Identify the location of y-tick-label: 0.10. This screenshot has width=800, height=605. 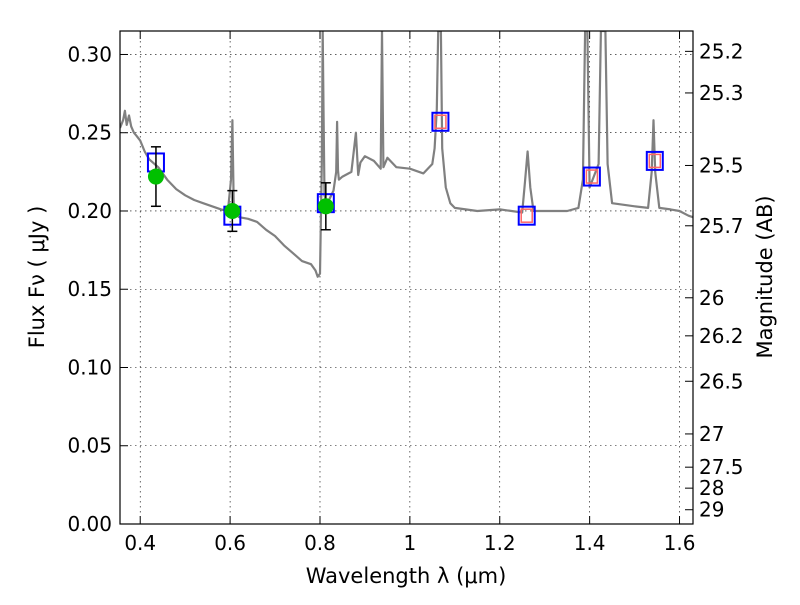
(89, 367).